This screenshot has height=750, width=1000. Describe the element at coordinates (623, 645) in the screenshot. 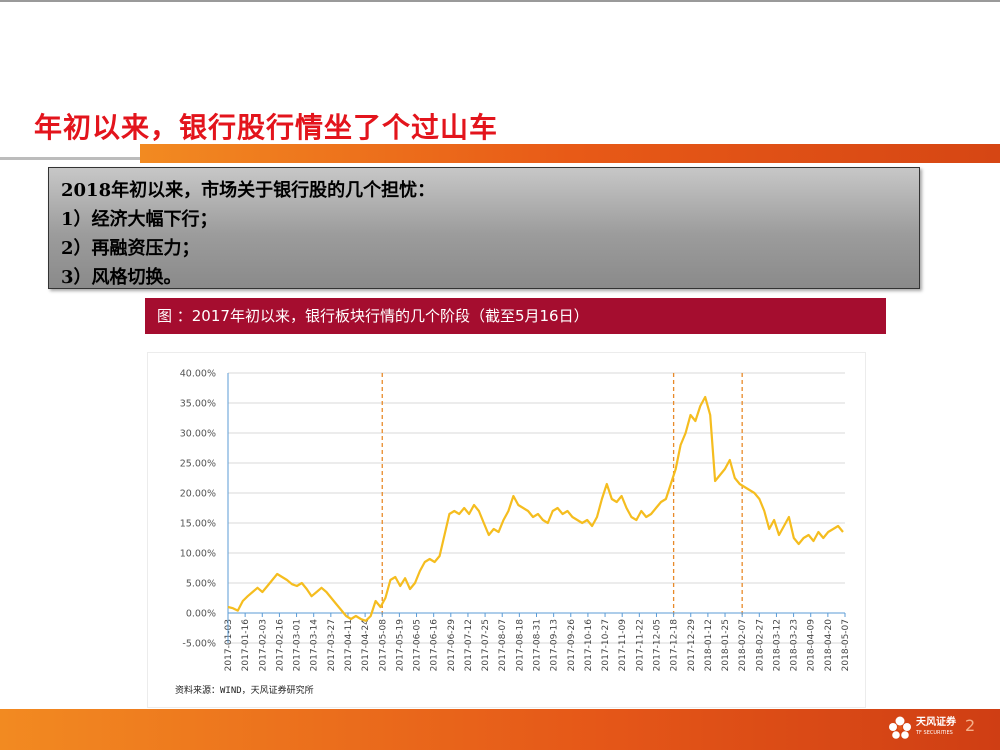

I see `x-tick-label: 2017-11-09` at that location.